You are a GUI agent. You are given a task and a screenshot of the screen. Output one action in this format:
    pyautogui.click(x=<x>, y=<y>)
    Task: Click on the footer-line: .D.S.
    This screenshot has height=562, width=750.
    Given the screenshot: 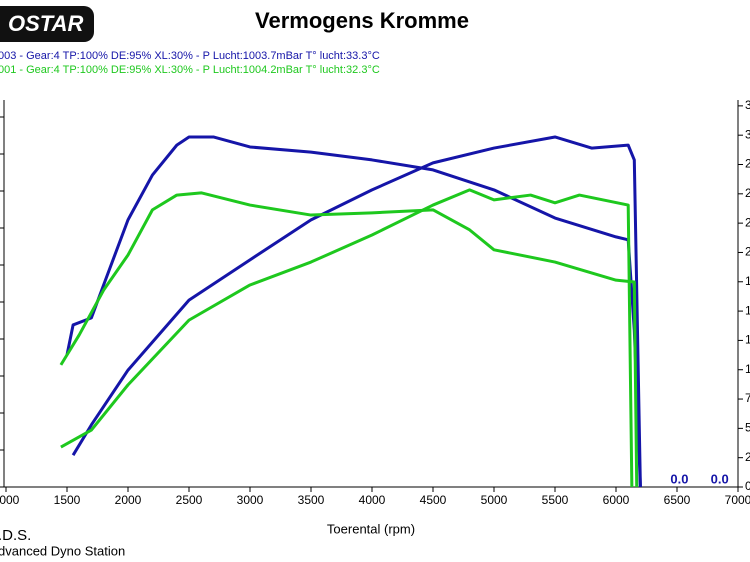 What is the action you would take?
    pyautogui.click(x=15, y=535)
    